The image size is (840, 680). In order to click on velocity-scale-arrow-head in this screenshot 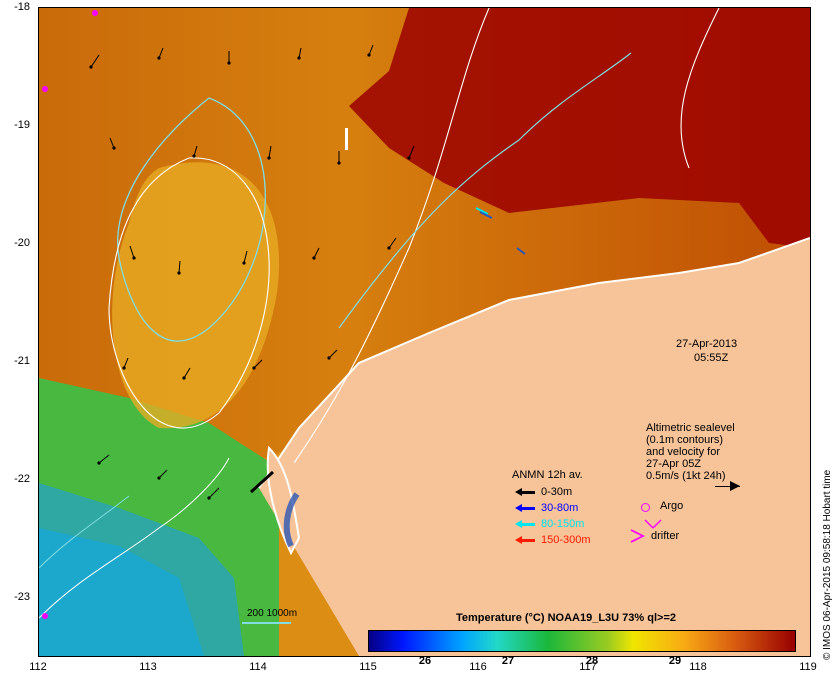, I will do `click(735, 486)`.